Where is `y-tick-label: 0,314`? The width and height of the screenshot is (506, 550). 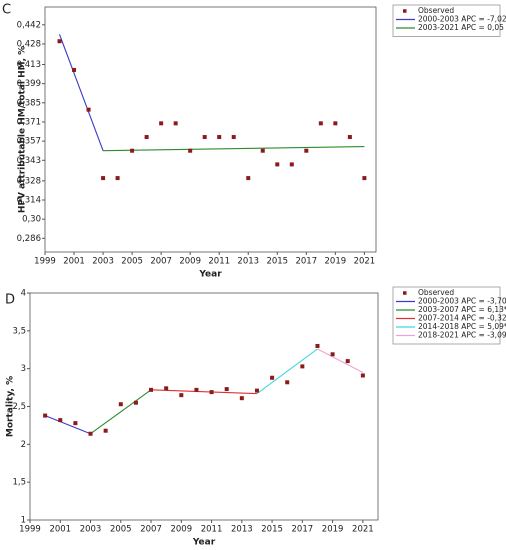 y-tick-label: 0,314 is located at coordinates (29, 200).